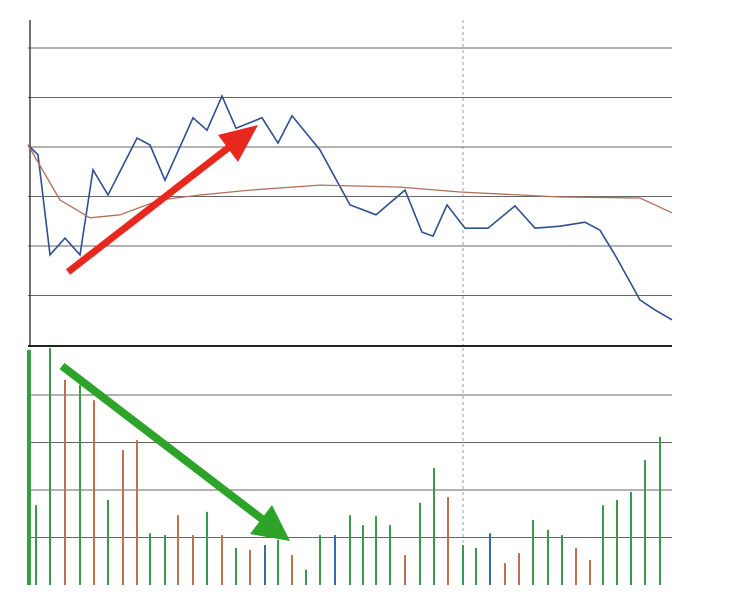 This screenshot has height=614, width=750. I want to click on annotation-arrow-down, so click(174, 451).